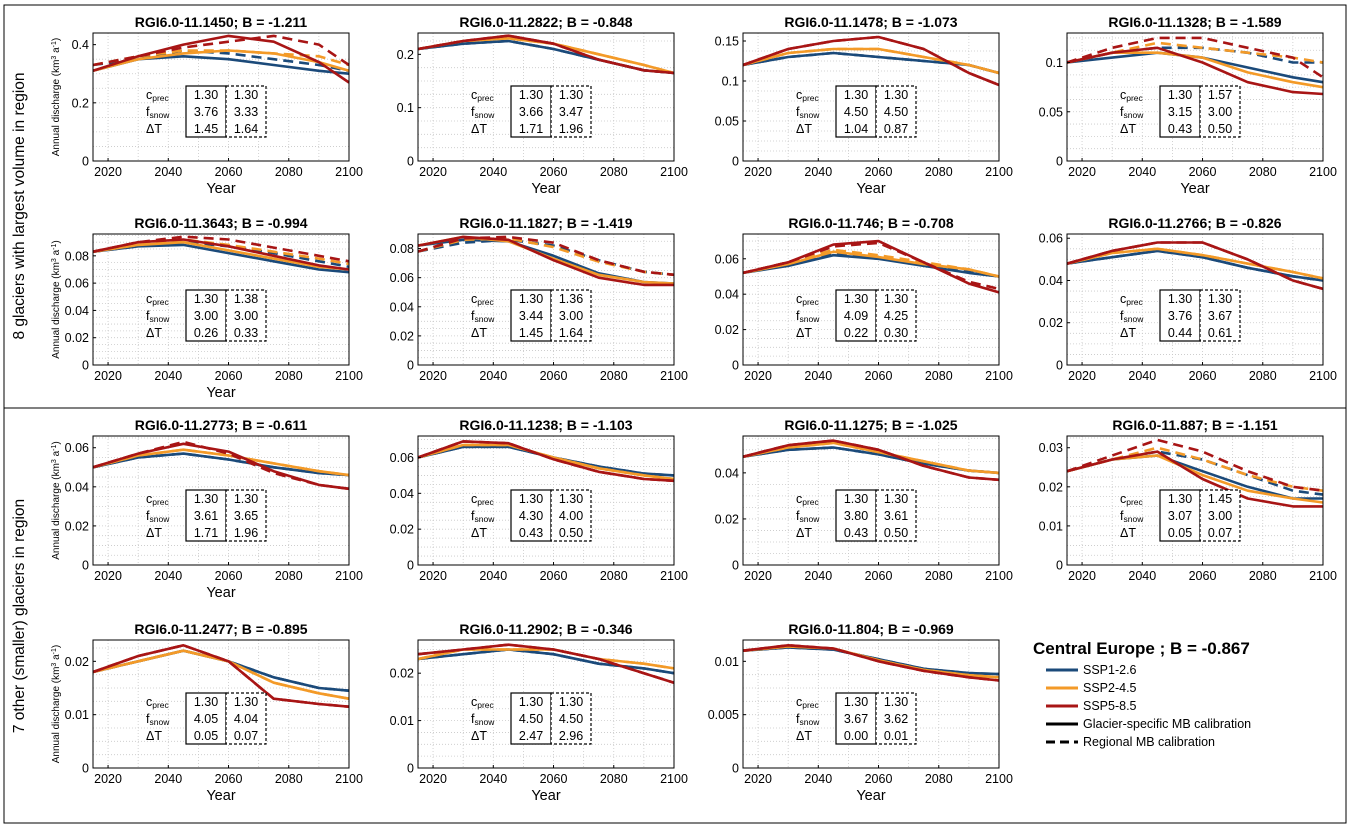  I want to click on subplot-title: RGI6.0-11.804; B = -0.969, so click(871, 629).